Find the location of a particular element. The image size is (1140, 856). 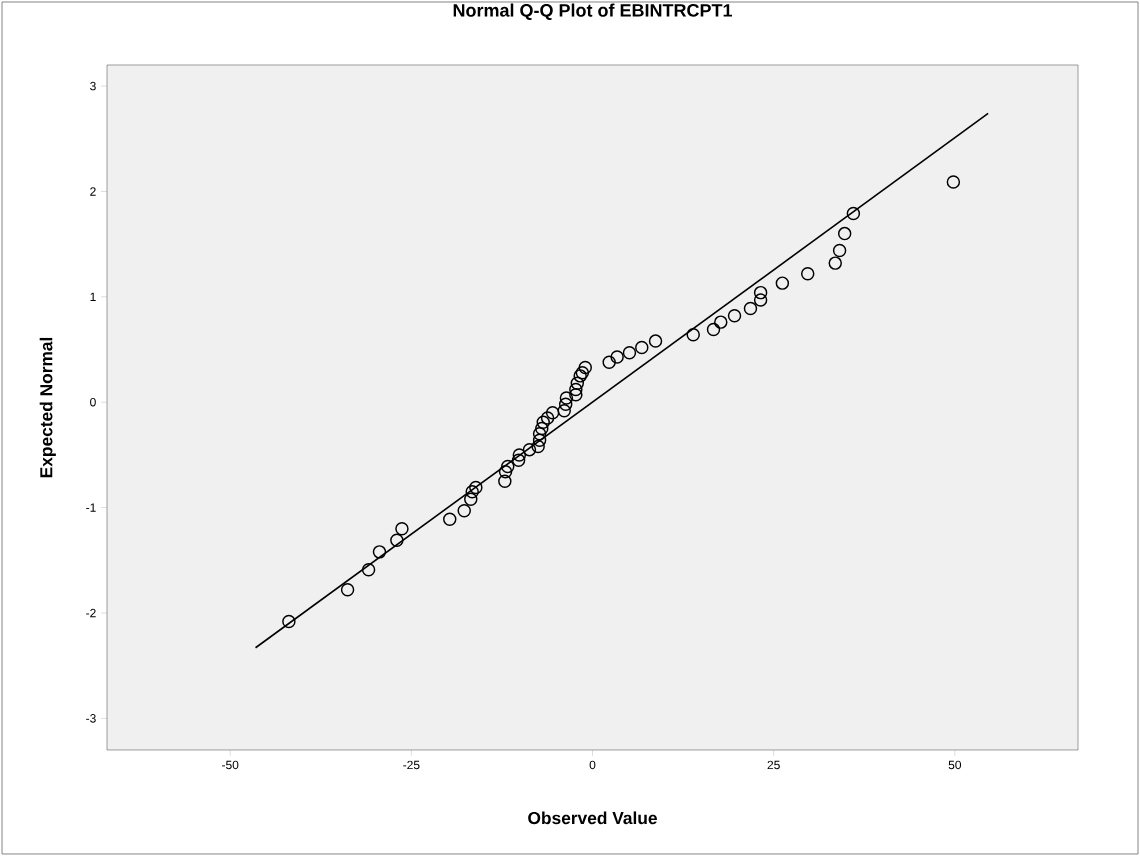

chart-title: Normal Q-Q Plot of EBINTRCPT1 is located at coordinates (593, 12).